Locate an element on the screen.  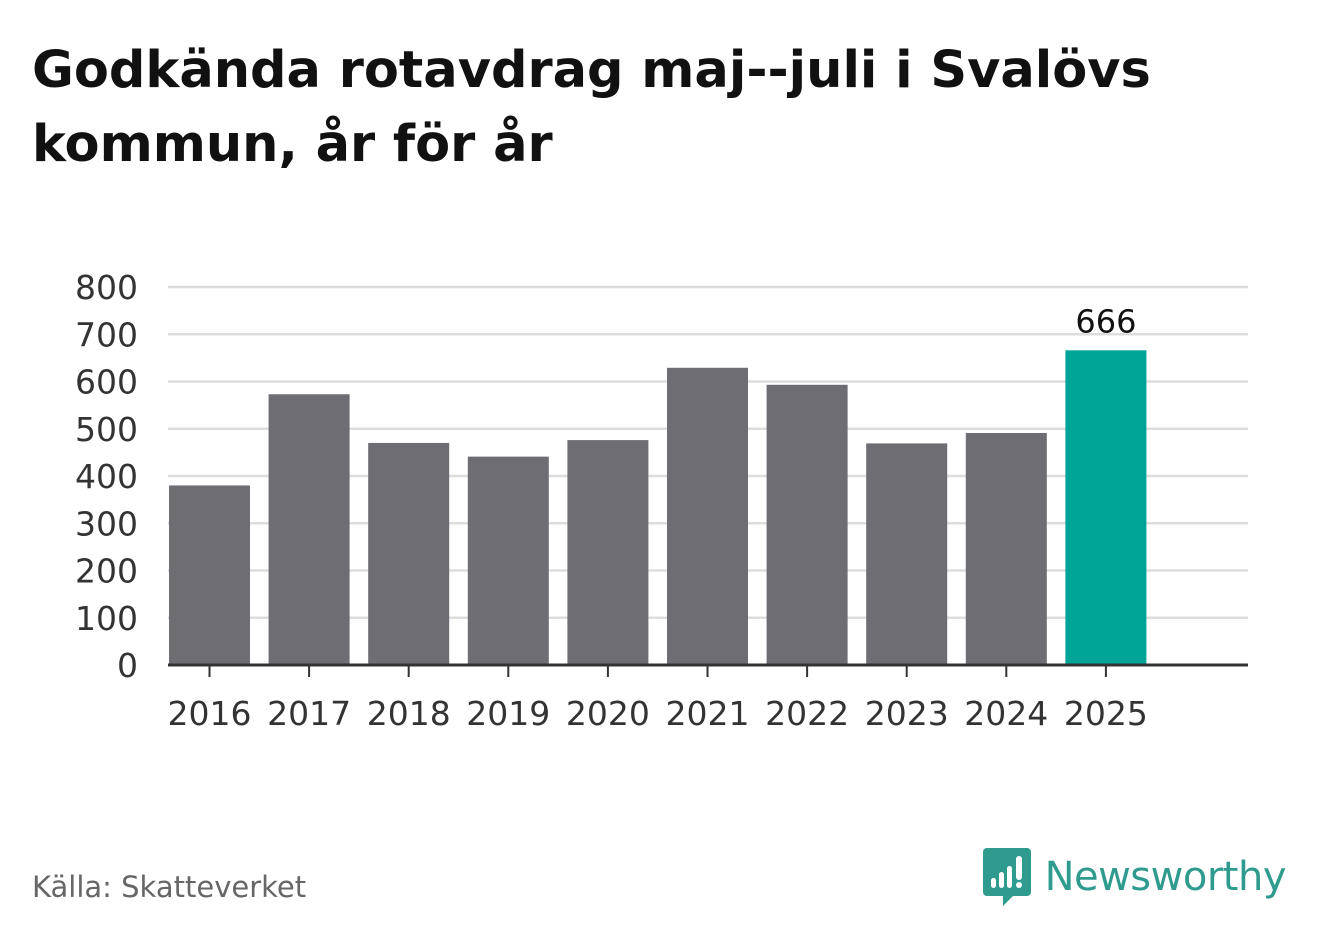
x-tick-label: 2016 is located at coordinates (210, 713).